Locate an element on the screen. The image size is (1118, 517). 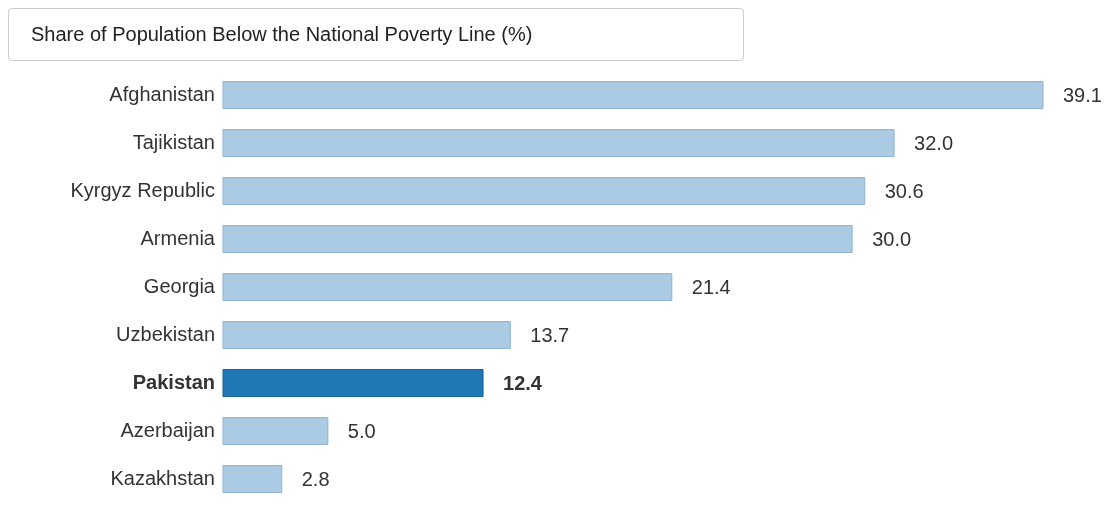
y-tick-label: Kazakhstan is located at coordinates (162, 478).